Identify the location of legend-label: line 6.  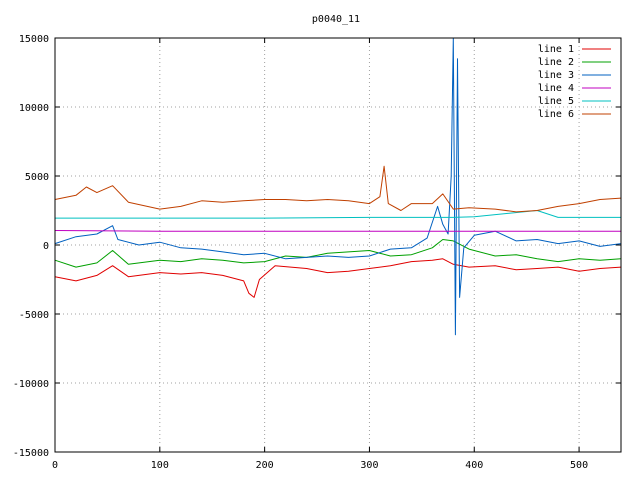
(556, 114).